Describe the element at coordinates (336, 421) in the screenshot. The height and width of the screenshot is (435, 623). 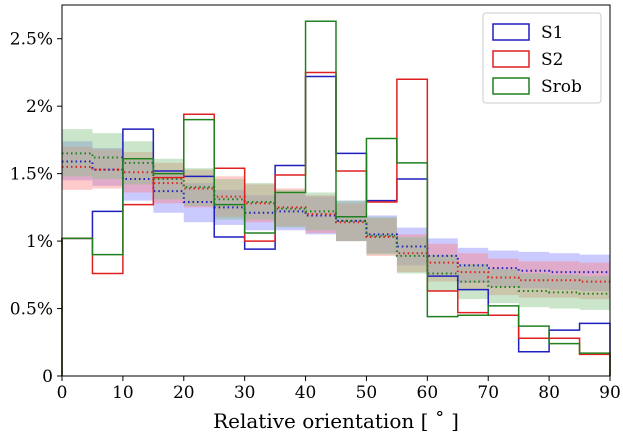
I see `x-axis-label: Relative orientation [ ˚ ]` at that location.